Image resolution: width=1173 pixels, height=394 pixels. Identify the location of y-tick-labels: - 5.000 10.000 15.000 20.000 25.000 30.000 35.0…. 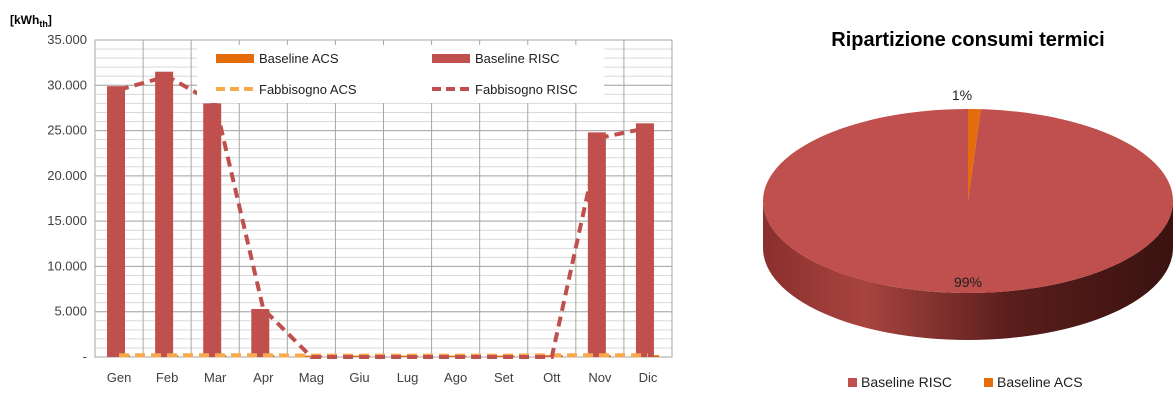
(67, 198).